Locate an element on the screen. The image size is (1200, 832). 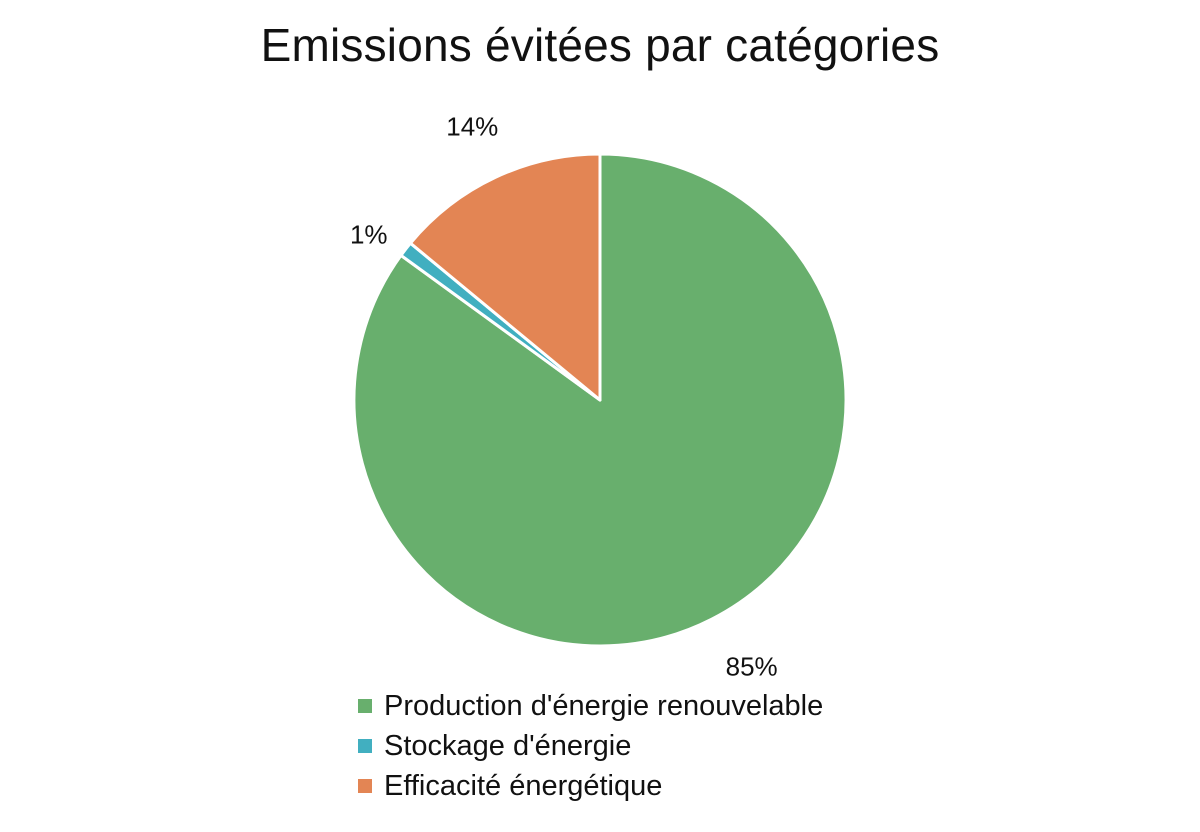
legend-entry: Production d'énergie renouvelable is located at coordinates (590, 706).